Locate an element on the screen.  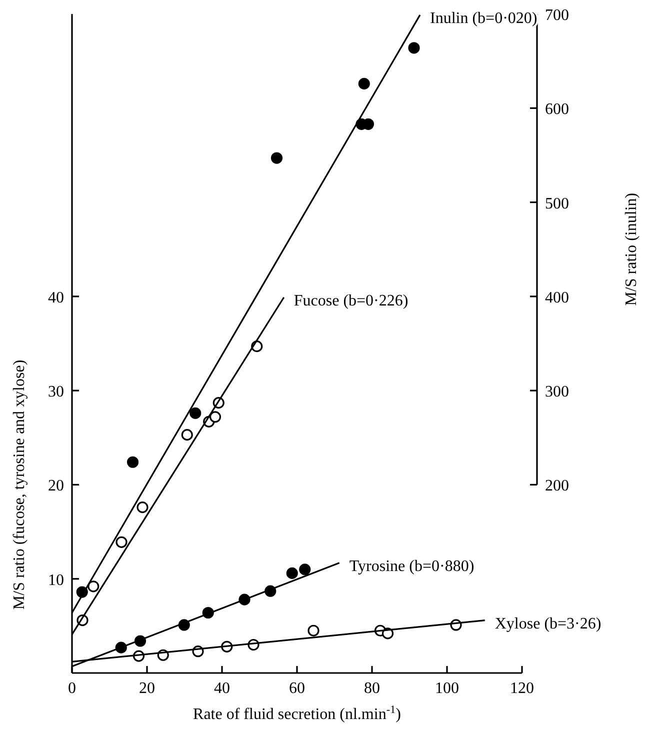
x-tick-label: 80 is located at coordinates (372, 688).